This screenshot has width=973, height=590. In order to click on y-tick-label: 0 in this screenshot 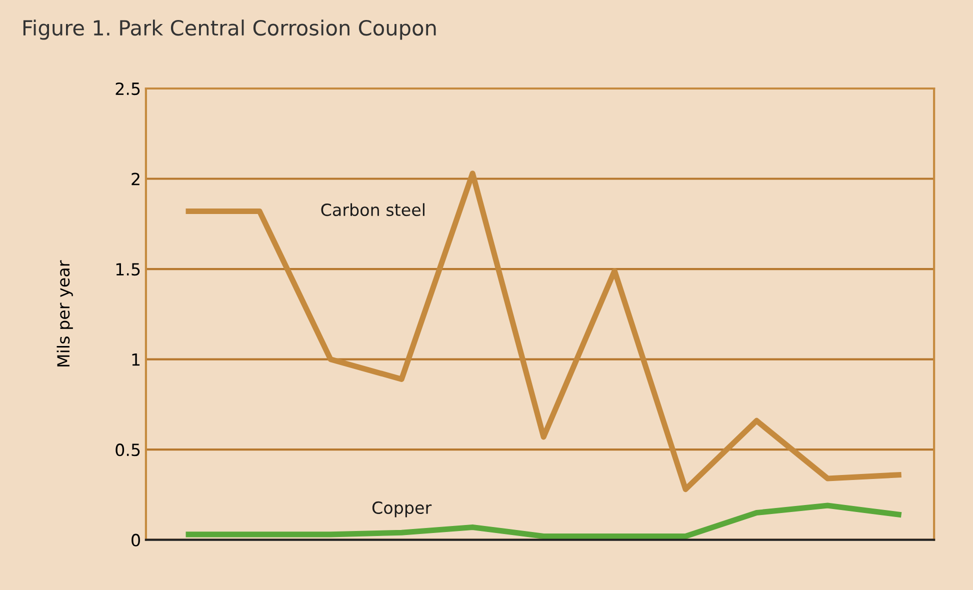, I will do `click(136, 540)`.